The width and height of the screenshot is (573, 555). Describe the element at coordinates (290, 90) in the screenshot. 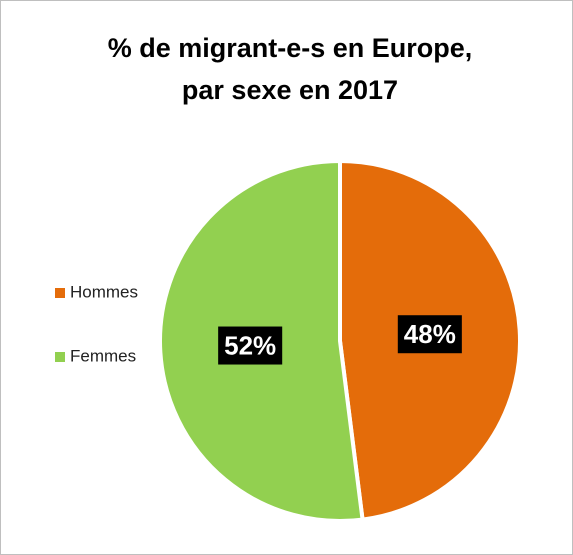

I see `chart-title: par sexe en 2017` at that location.